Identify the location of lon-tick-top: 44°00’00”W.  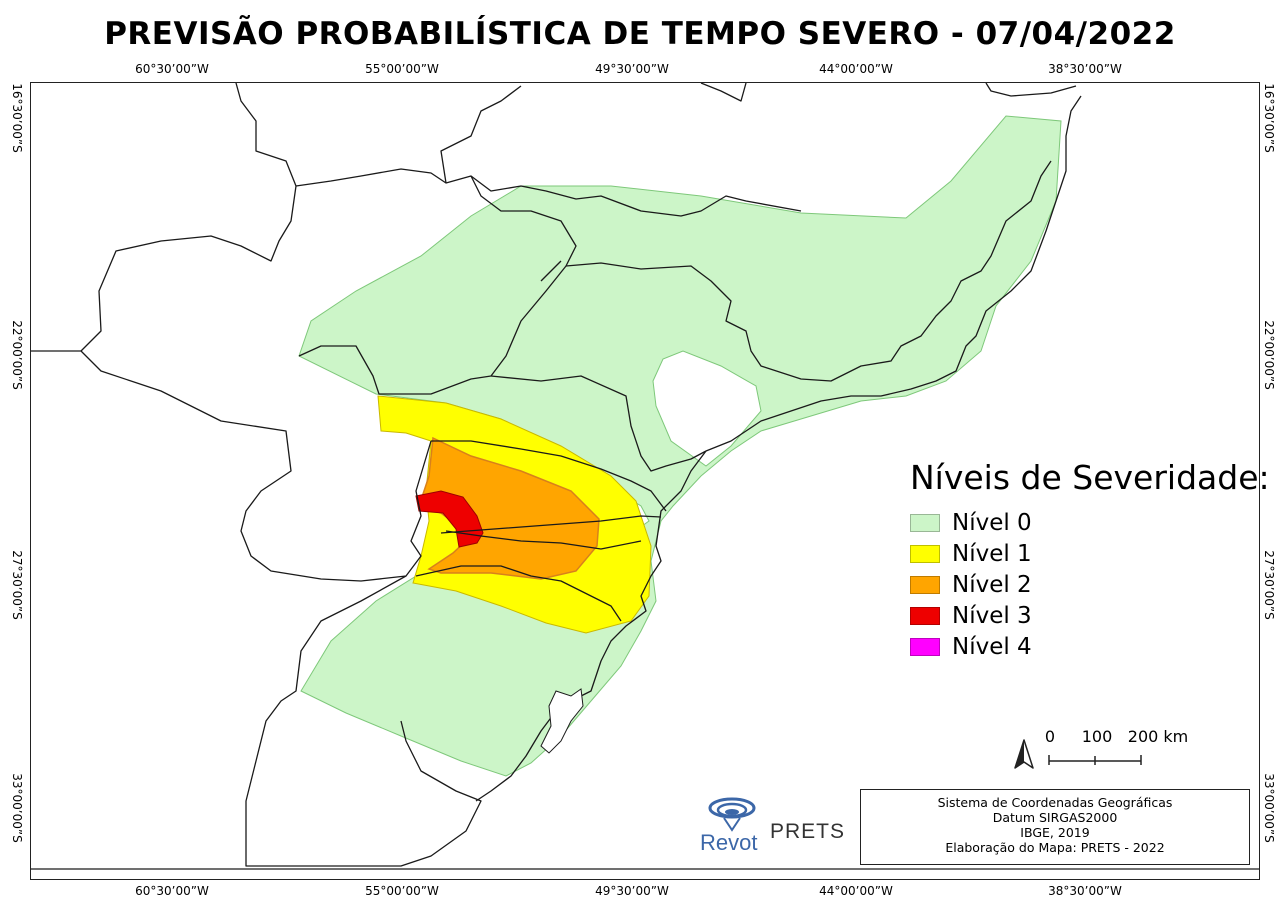
(856, 69).